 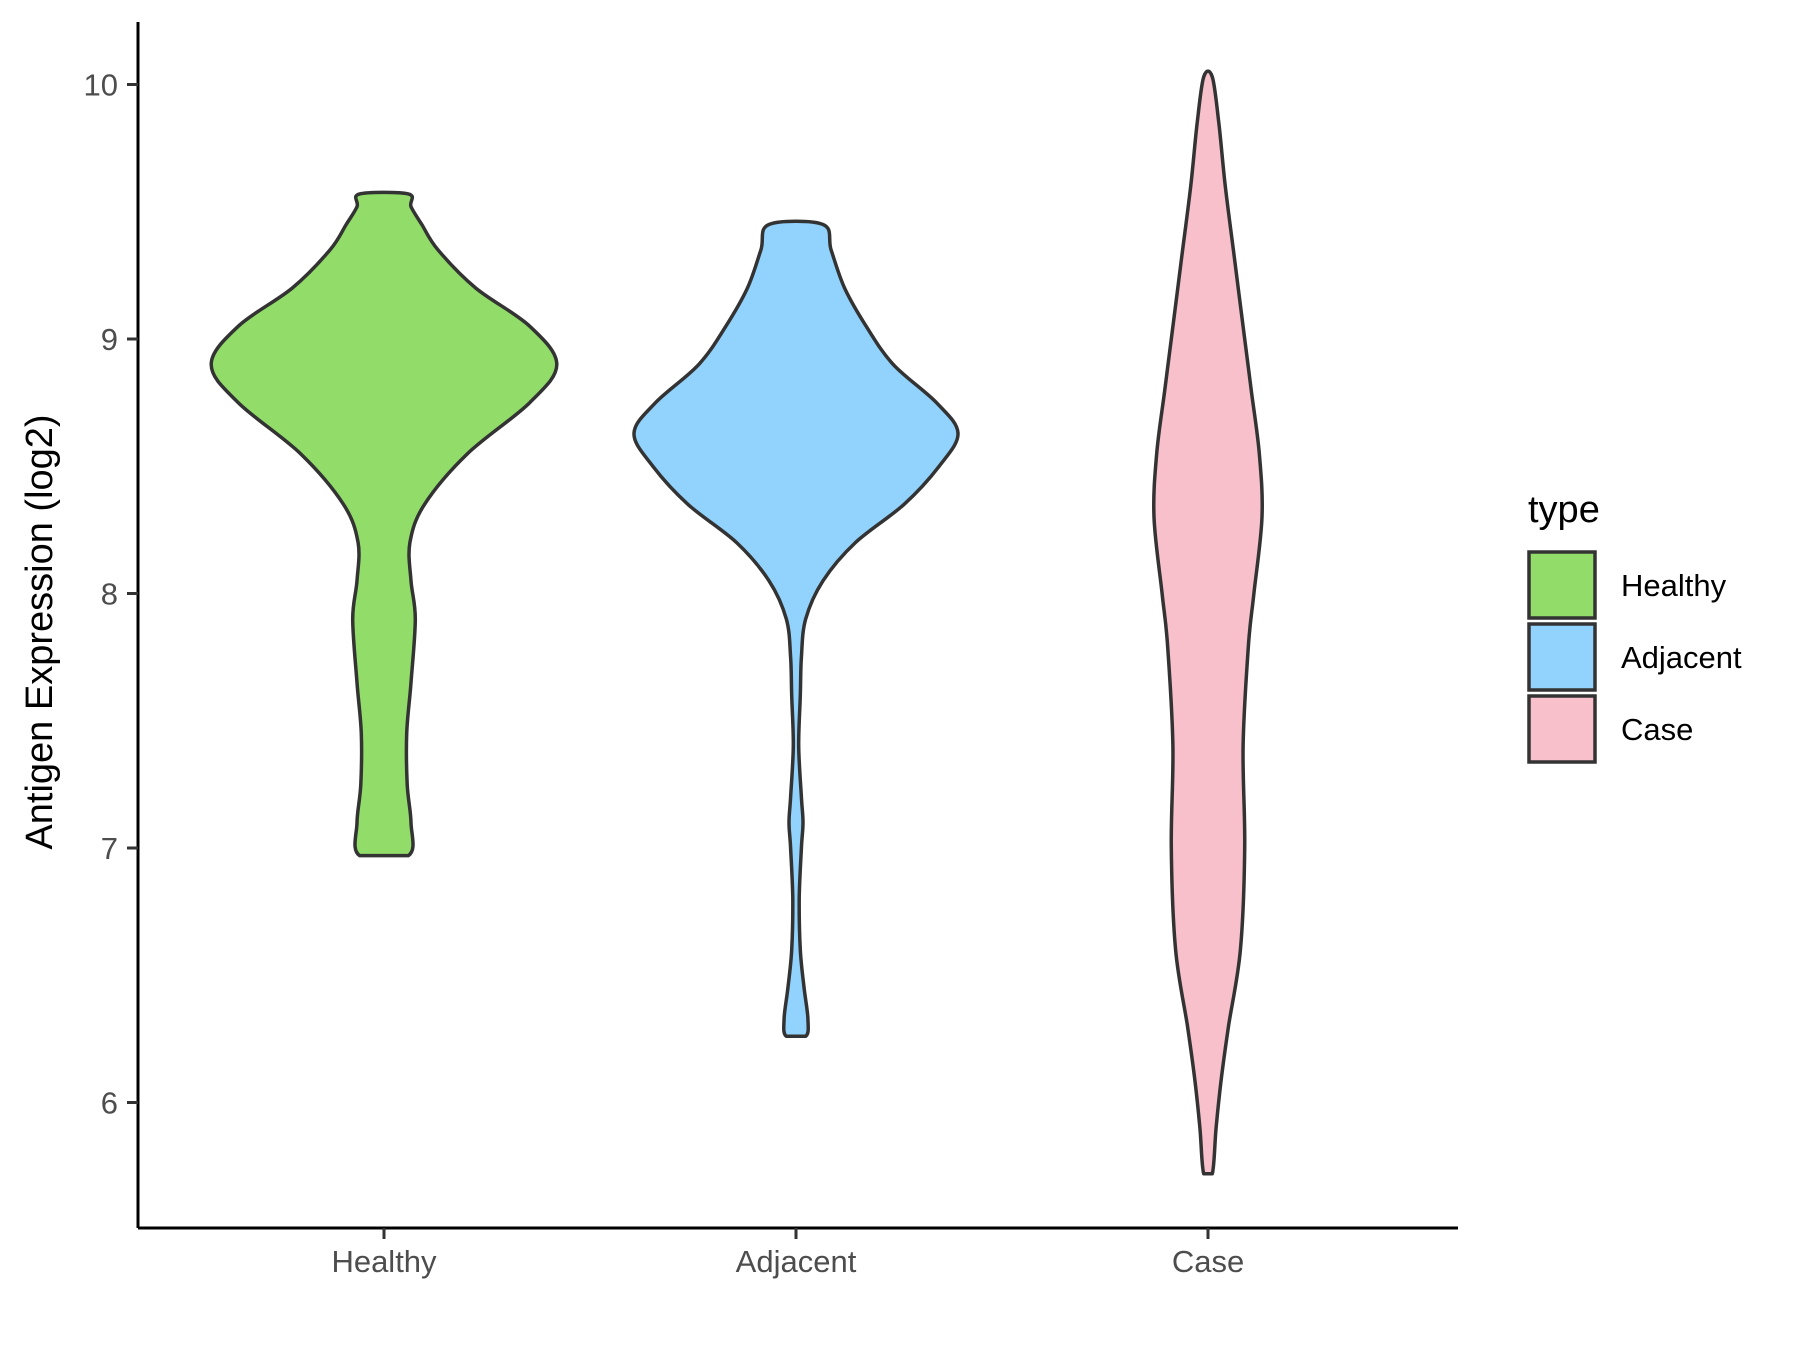 What do you see at coordinates (1562, 657) in the screenshot?
I see `legend-key-adjacent` at bounding box center [1562, 657].